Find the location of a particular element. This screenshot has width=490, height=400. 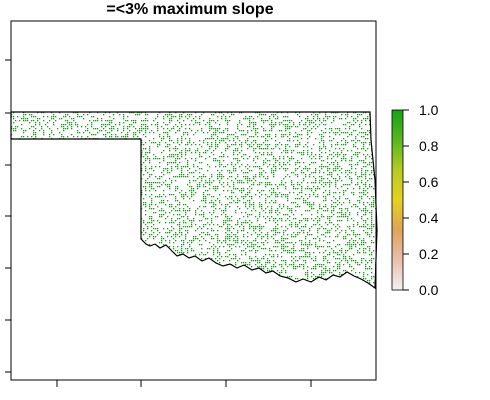

legend-tick-label: 0.8 is located at coordinates (429, 146).